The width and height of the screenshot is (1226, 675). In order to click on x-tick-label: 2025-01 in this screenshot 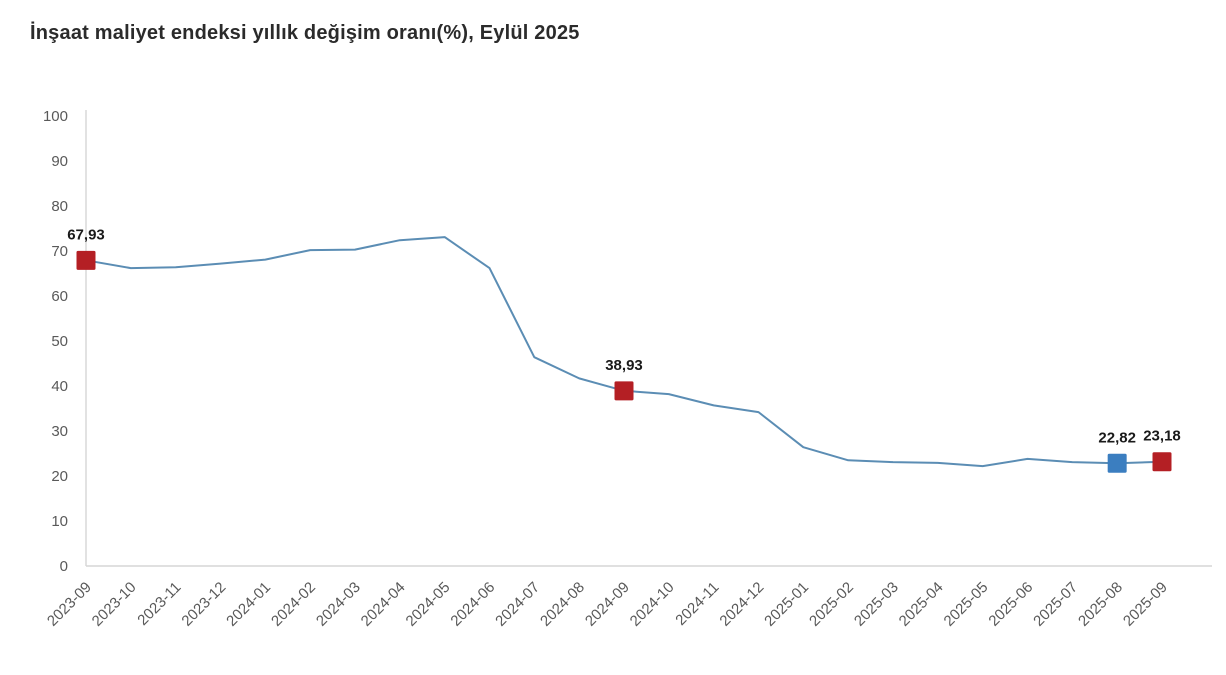, I will do `click(786, 604)`.